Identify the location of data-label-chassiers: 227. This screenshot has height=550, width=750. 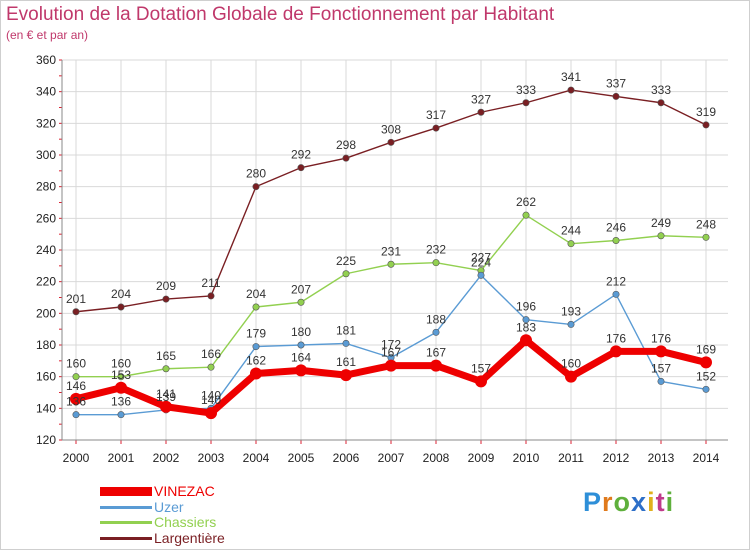
(481, 258).